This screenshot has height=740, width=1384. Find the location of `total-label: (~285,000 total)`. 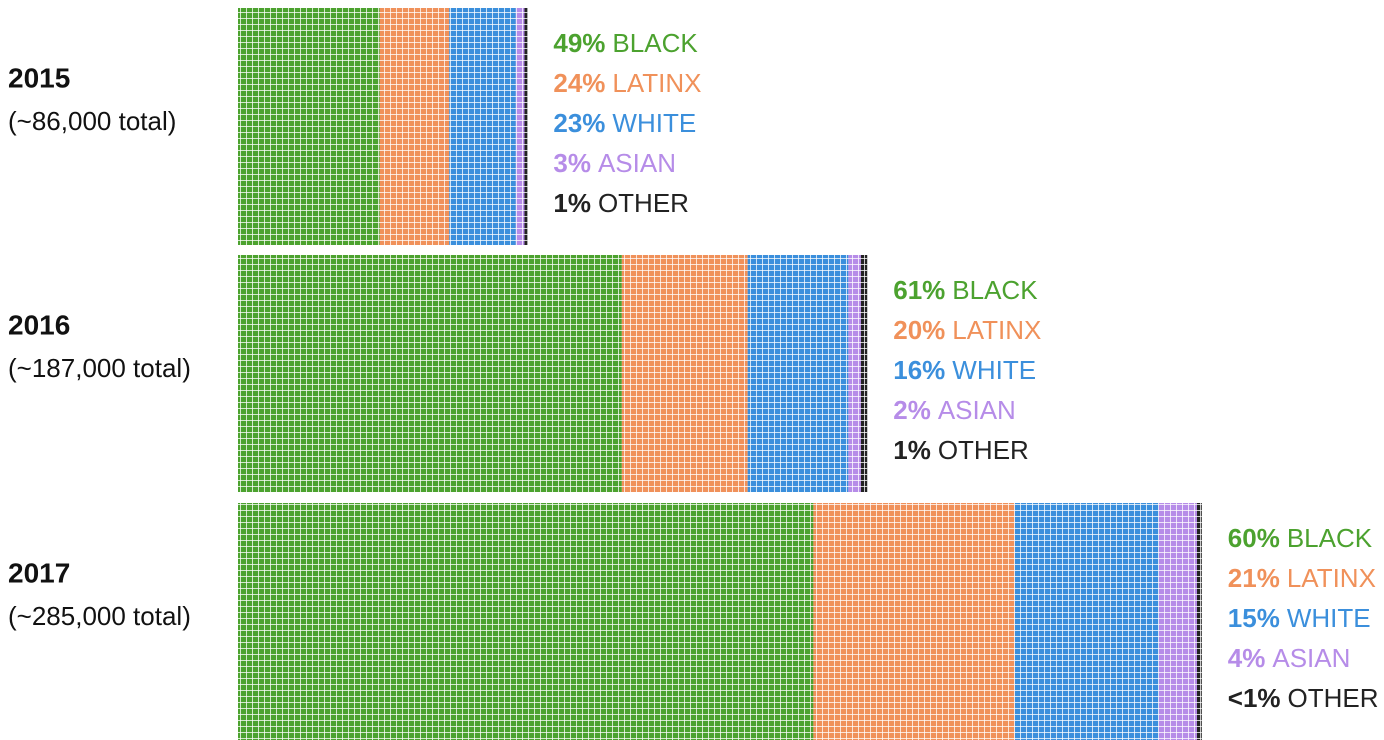

total-label: (~285,000 total) is located at coordinates (99, 616).